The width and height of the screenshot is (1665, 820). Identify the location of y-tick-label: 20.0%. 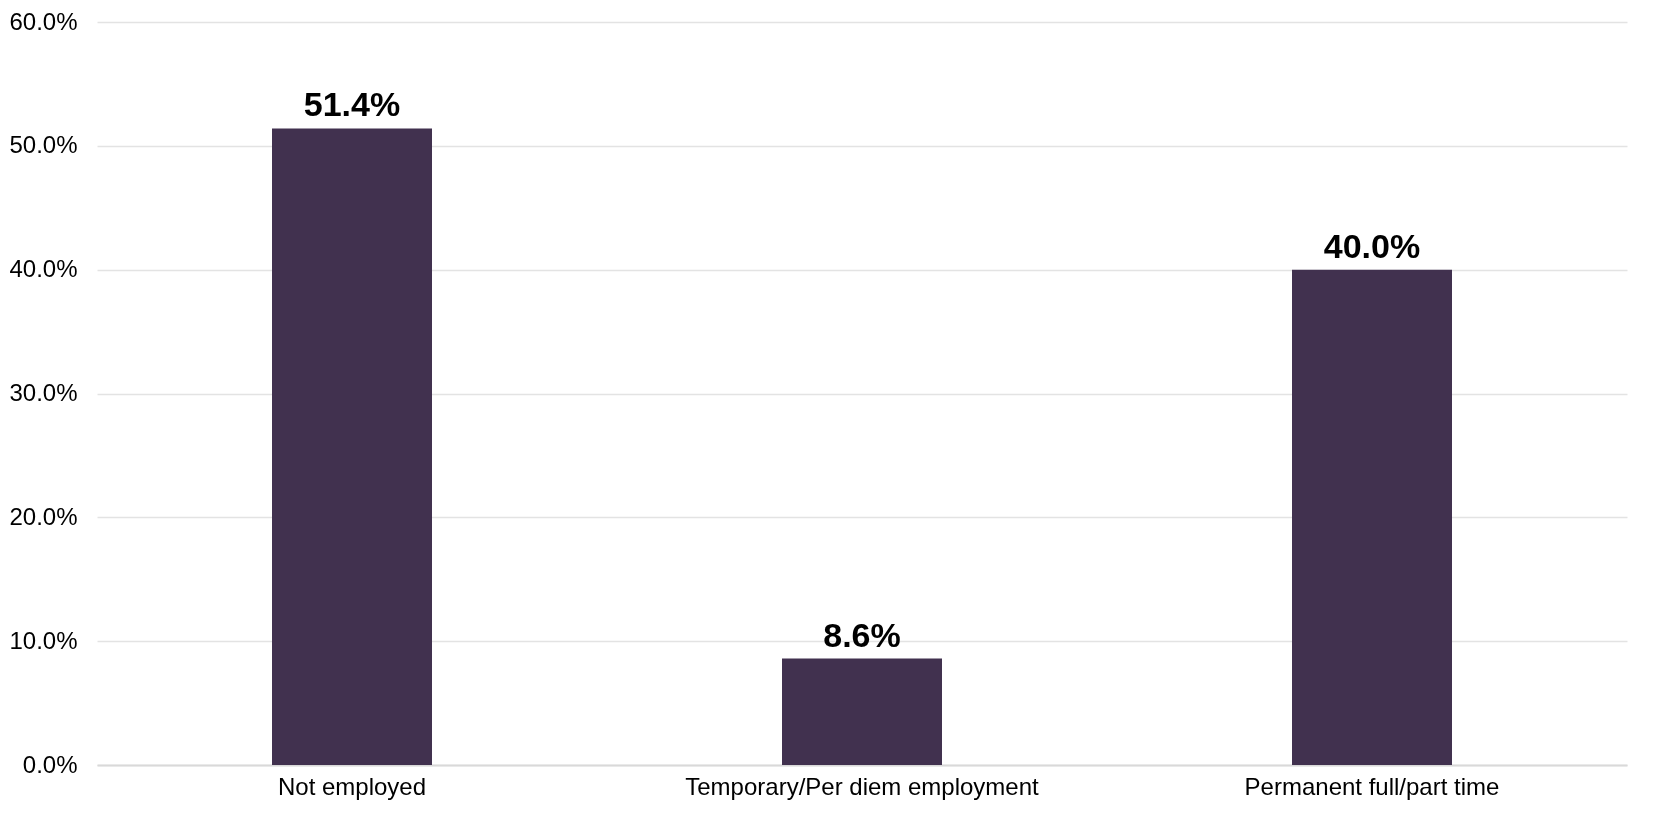
(43, 516).